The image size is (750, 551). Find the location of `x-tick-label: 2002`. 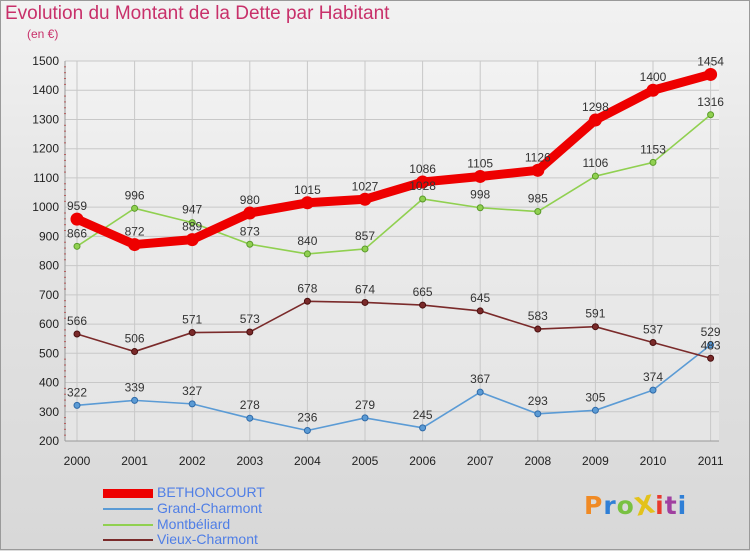

x-tick-label: 2002 is located at coordinates (192, 461).